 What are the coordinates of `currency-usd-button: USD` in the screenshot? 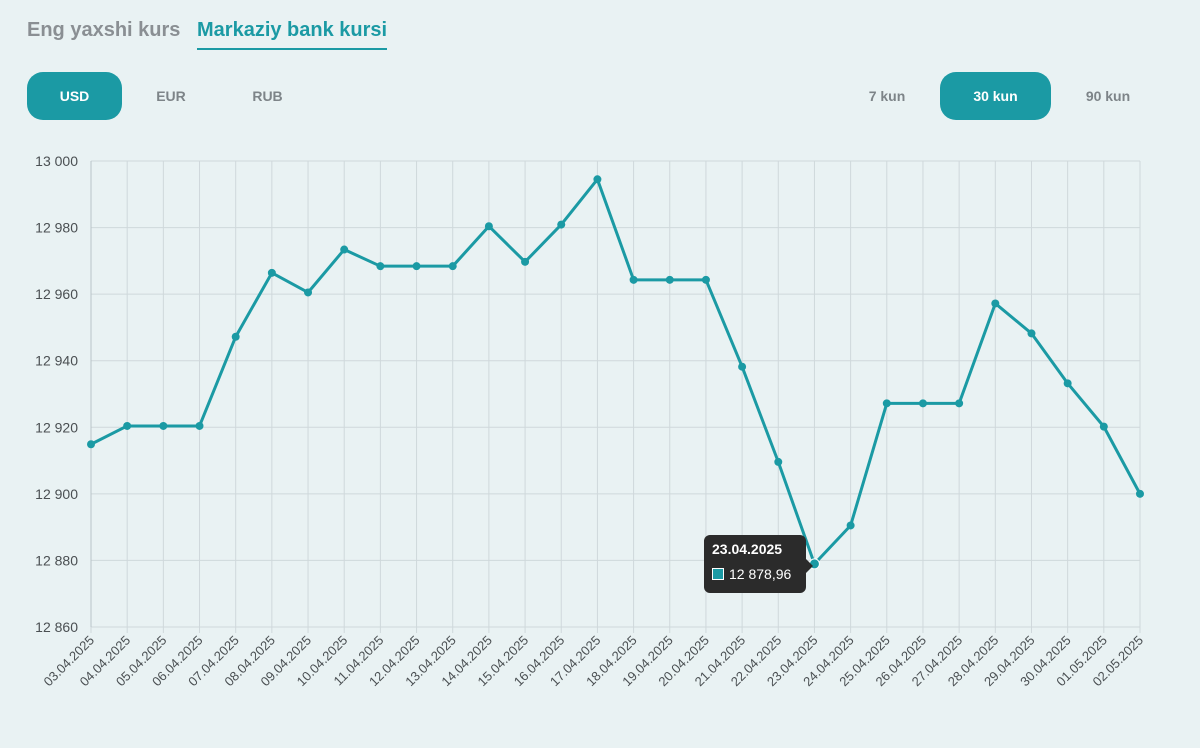 It's located at (74, 96).